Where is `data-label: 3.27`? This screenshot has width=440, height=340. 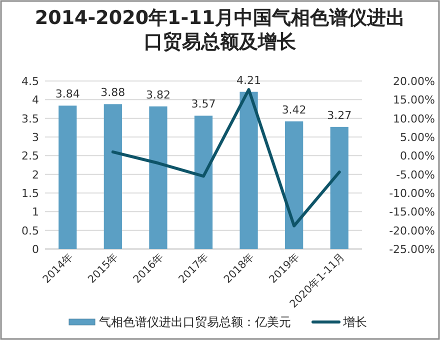 data-label: 3.27 is located at coordinates (339, 115).